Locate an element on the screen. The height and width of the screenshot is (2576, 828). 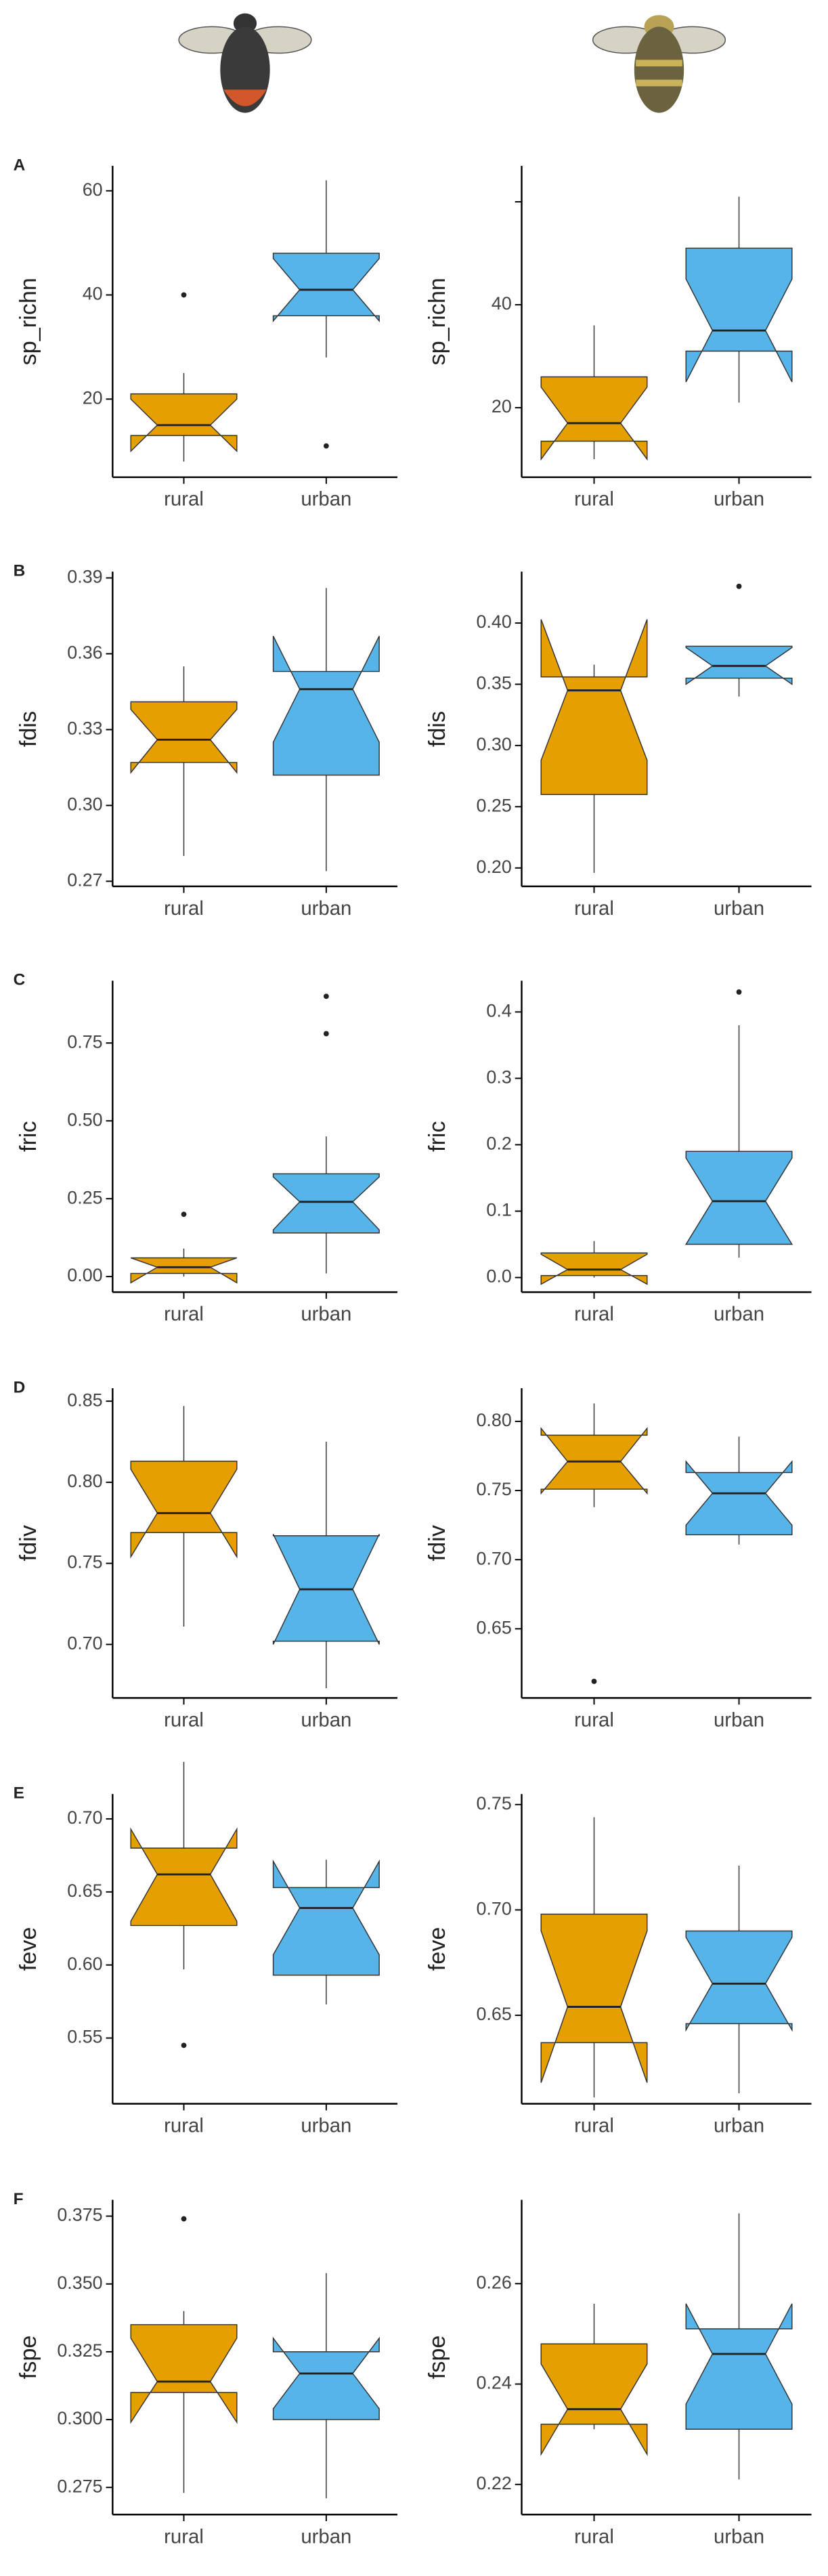
panel-label: D is located at coordinates (20, 1387).